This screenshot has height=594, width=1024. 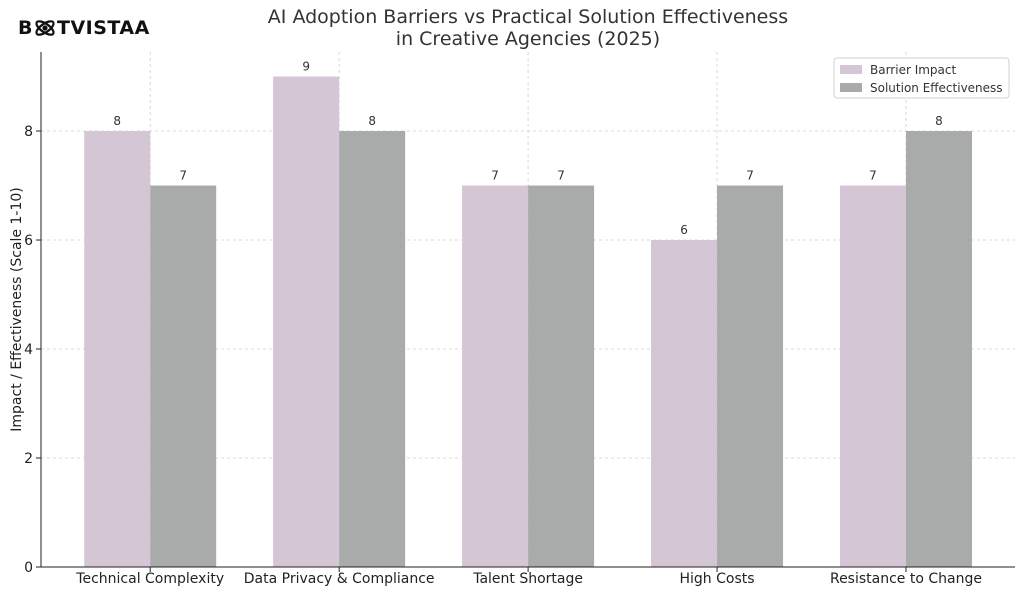 What do you see at coordinates (684, 230) in the screenshot?
I see `data-label: 6` at bounding box center [684, 230].